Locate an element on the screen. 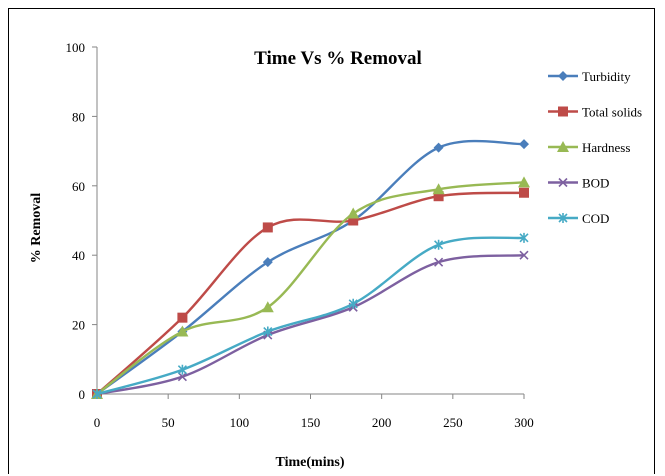 This screenshot has width=665, height=476. y-tick-label: 60 is located at coordinates (78, 186).